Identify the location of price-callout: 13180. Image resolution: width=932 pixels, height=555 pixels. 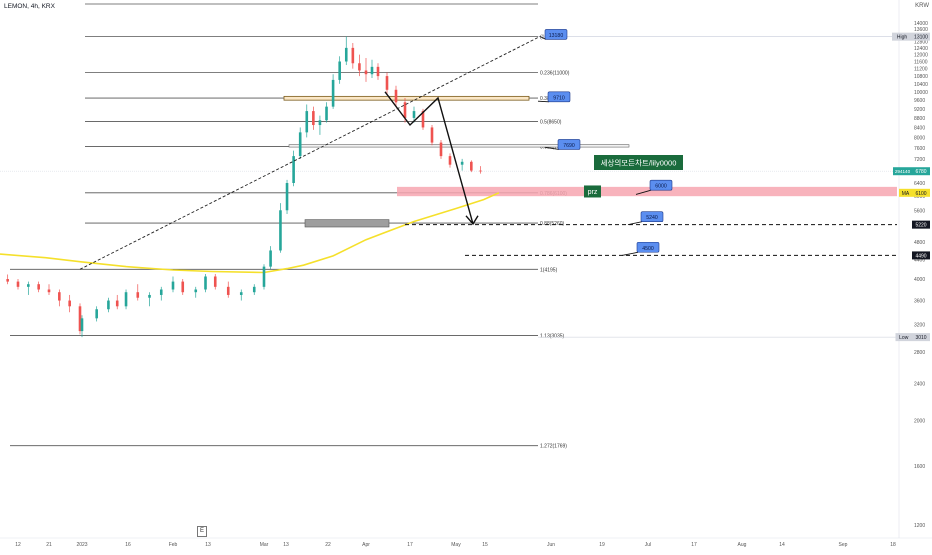
(553, 34).